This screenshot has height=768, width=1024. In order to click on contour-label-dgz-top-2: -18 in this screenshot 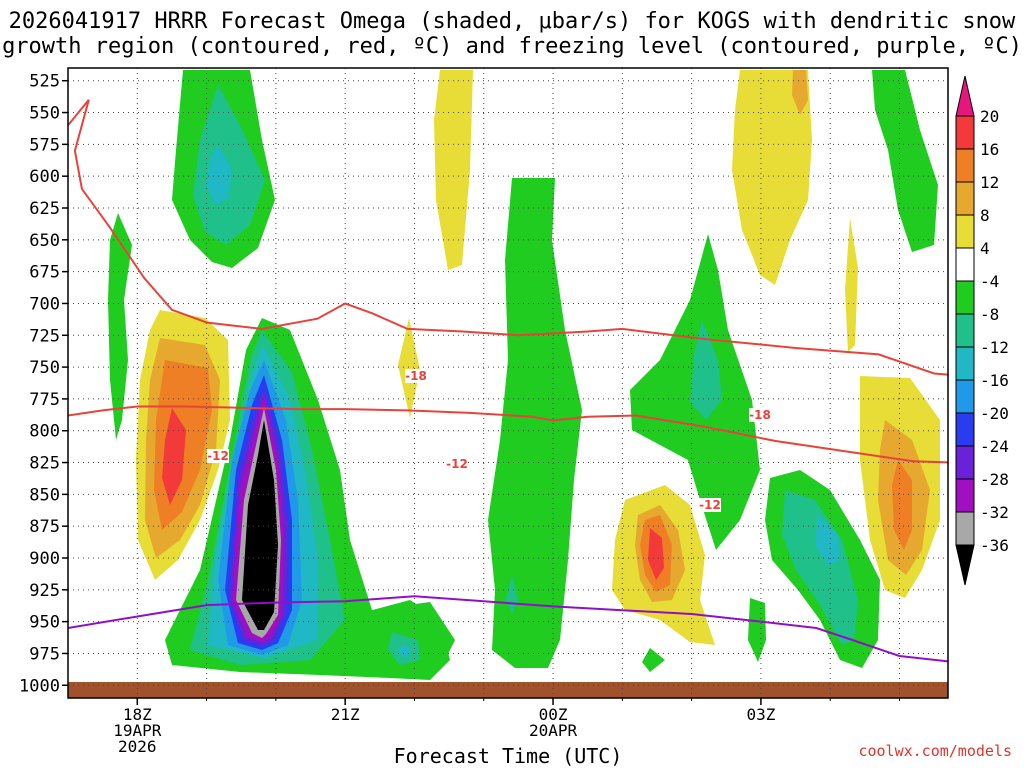, I will do `click(760, 415)`.